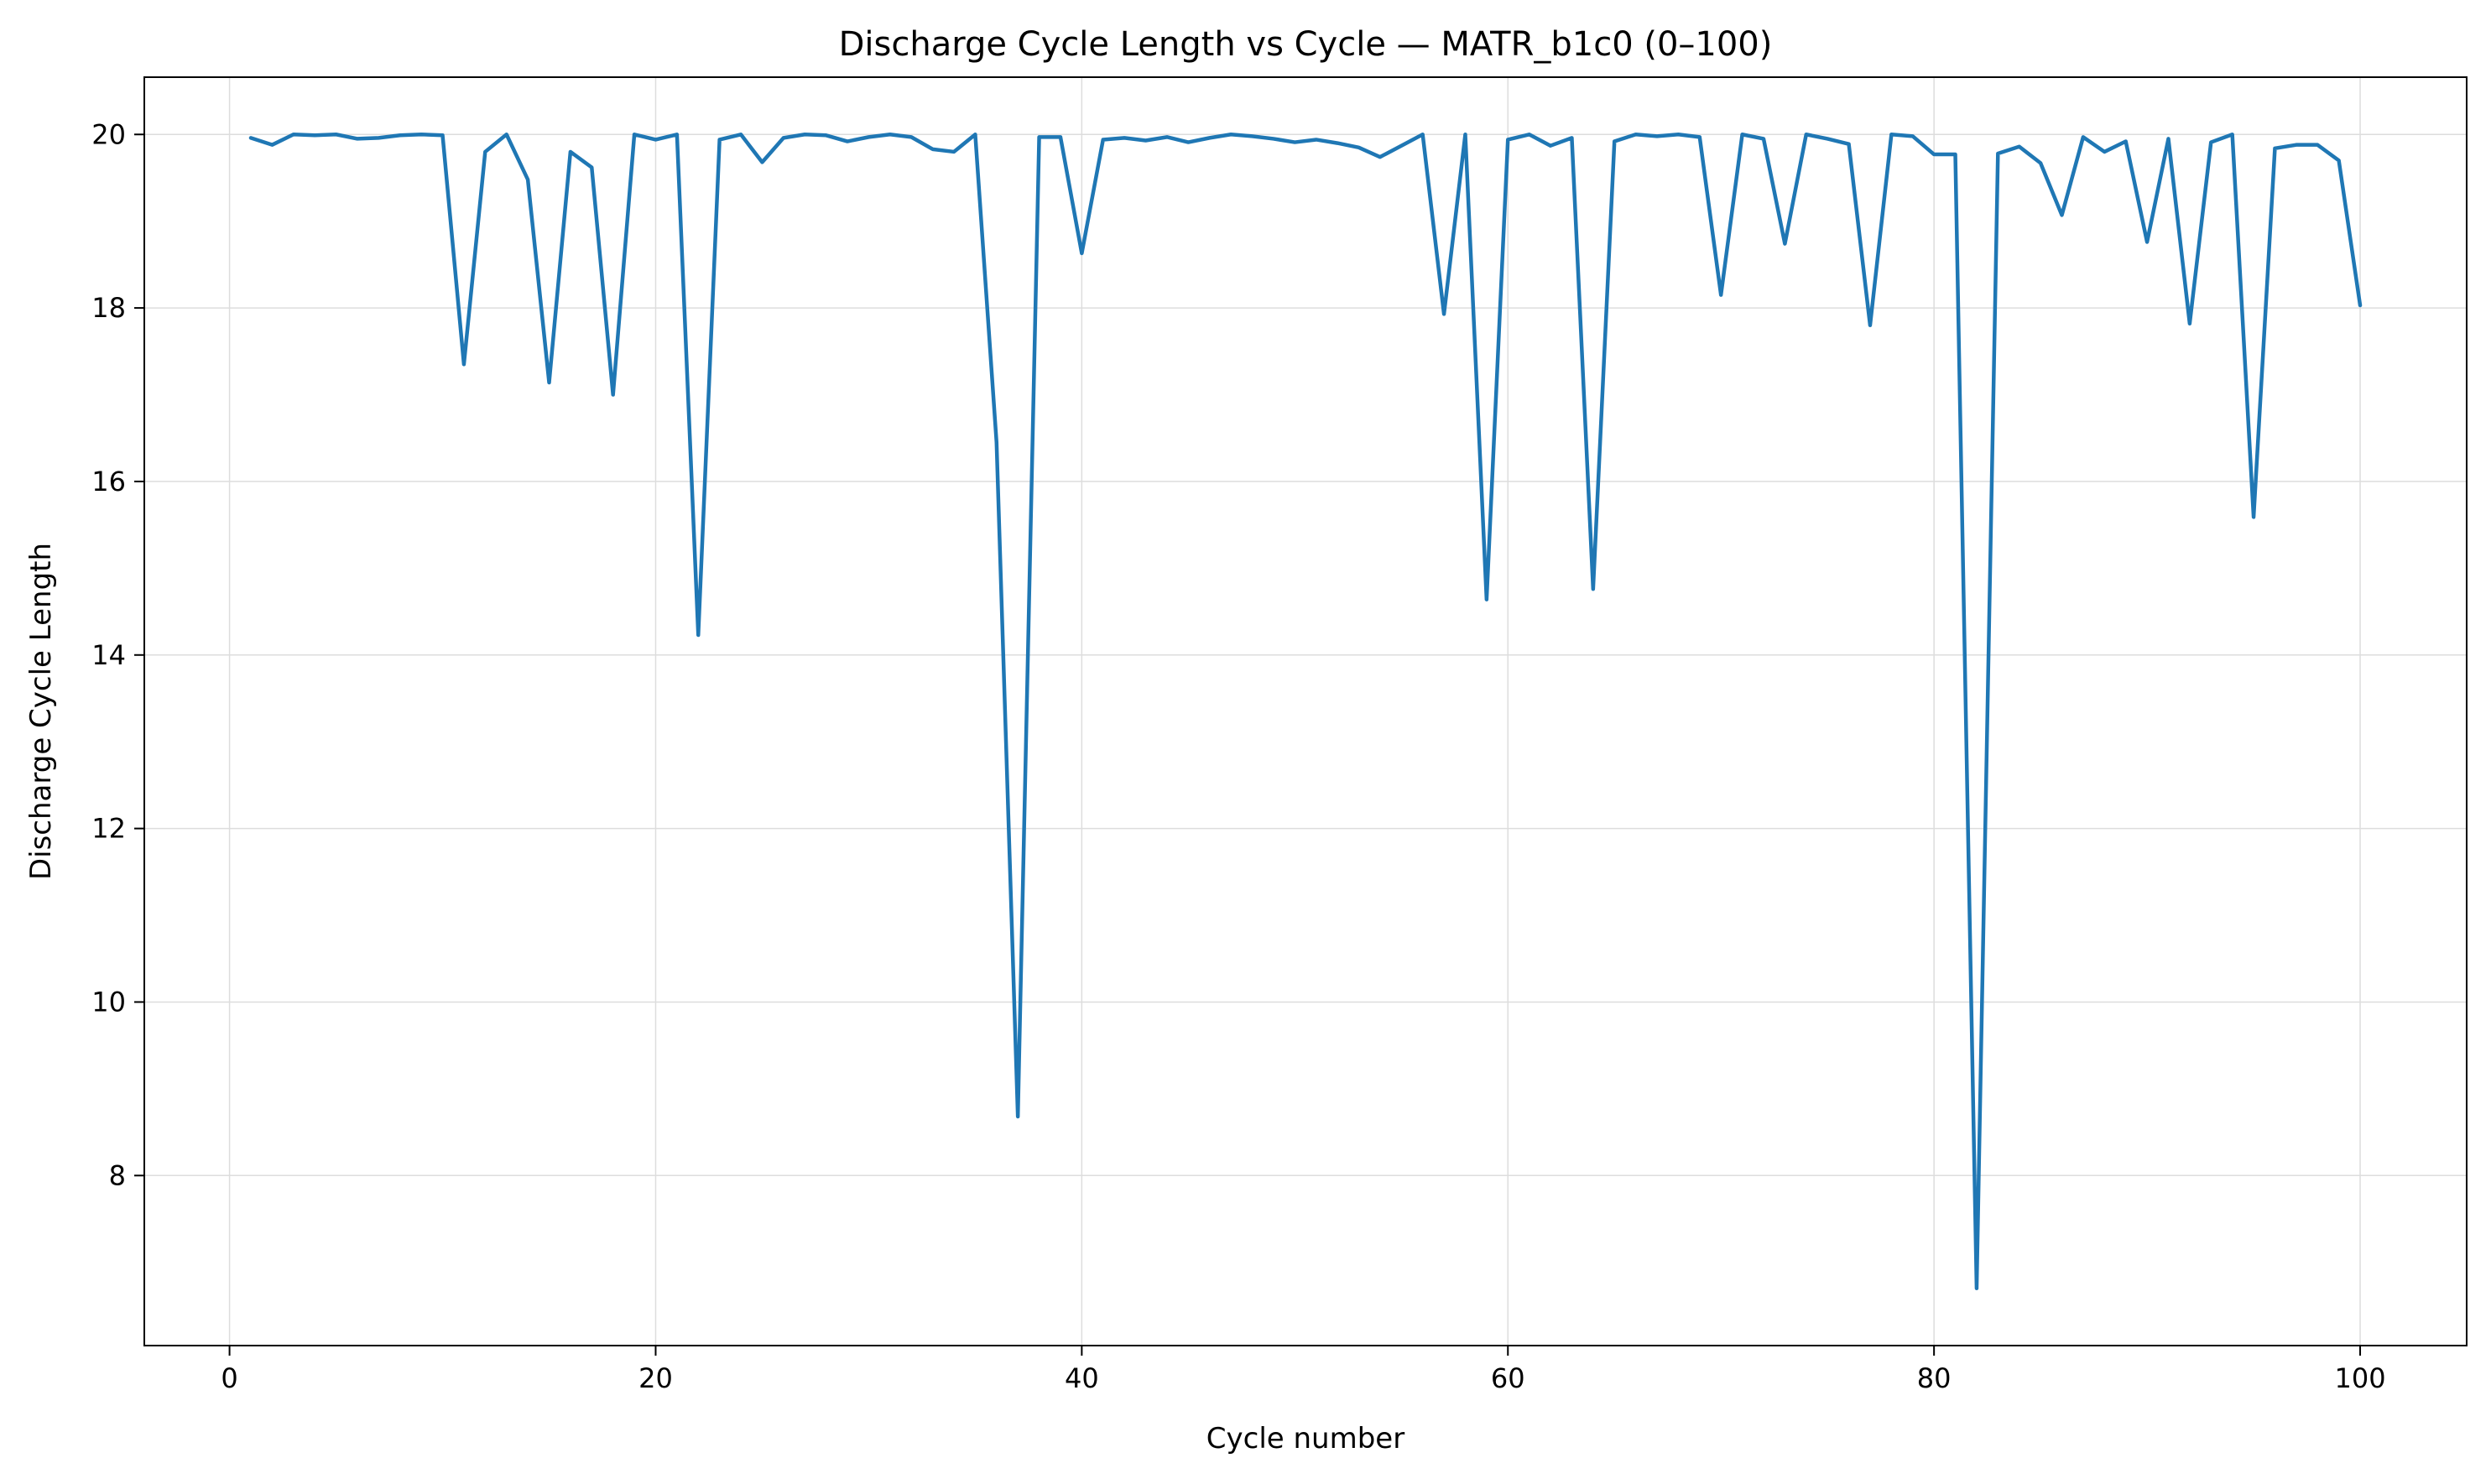 Image resolution: width=2491 pixels, height=1484 pixels. What do you see at coordinates (1305, 1438) in the screenshot?
I see `x-axis-label: Cycle number` at bounding box center [1305, 1438].